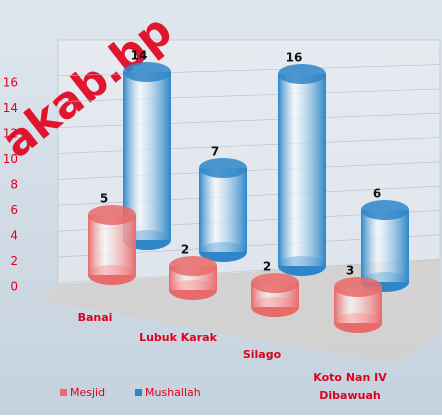  Describe the element at coordinates (95, 317) in the screenshot. I see `x-tick-label: Banai` at that location.